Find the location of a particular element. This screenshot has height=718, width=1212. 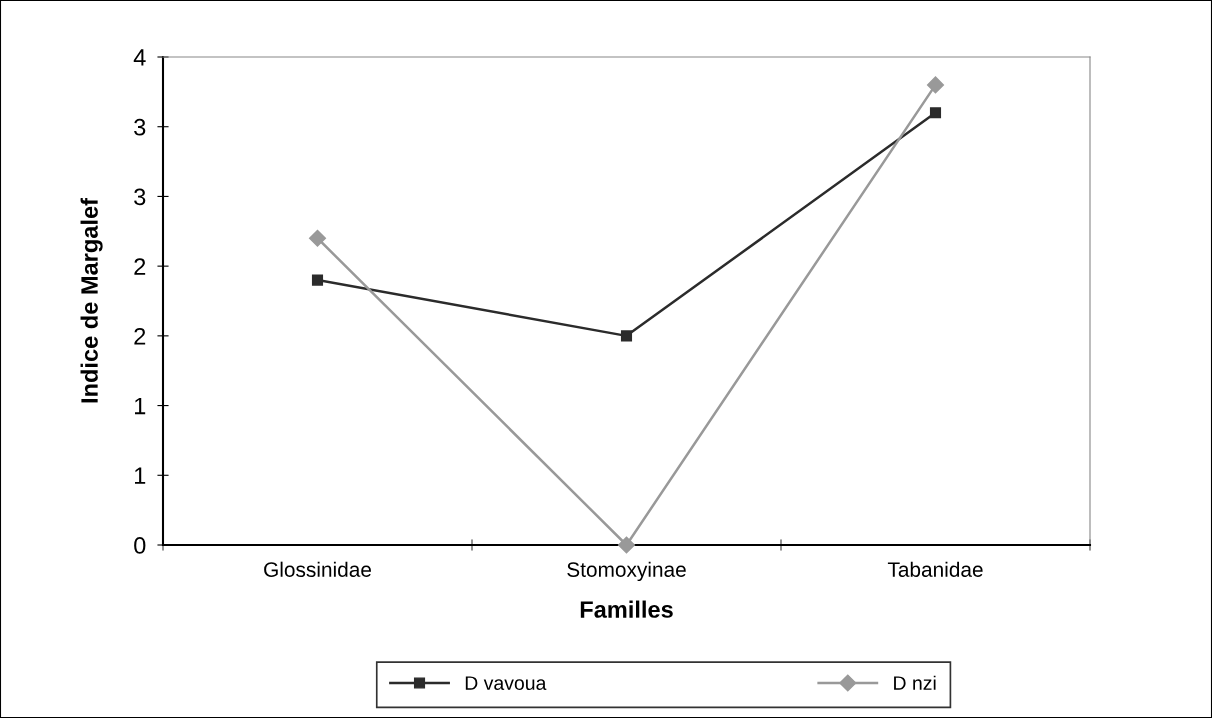

x-tick-label: Stomoxyinae is located at coordinates (626, 571).